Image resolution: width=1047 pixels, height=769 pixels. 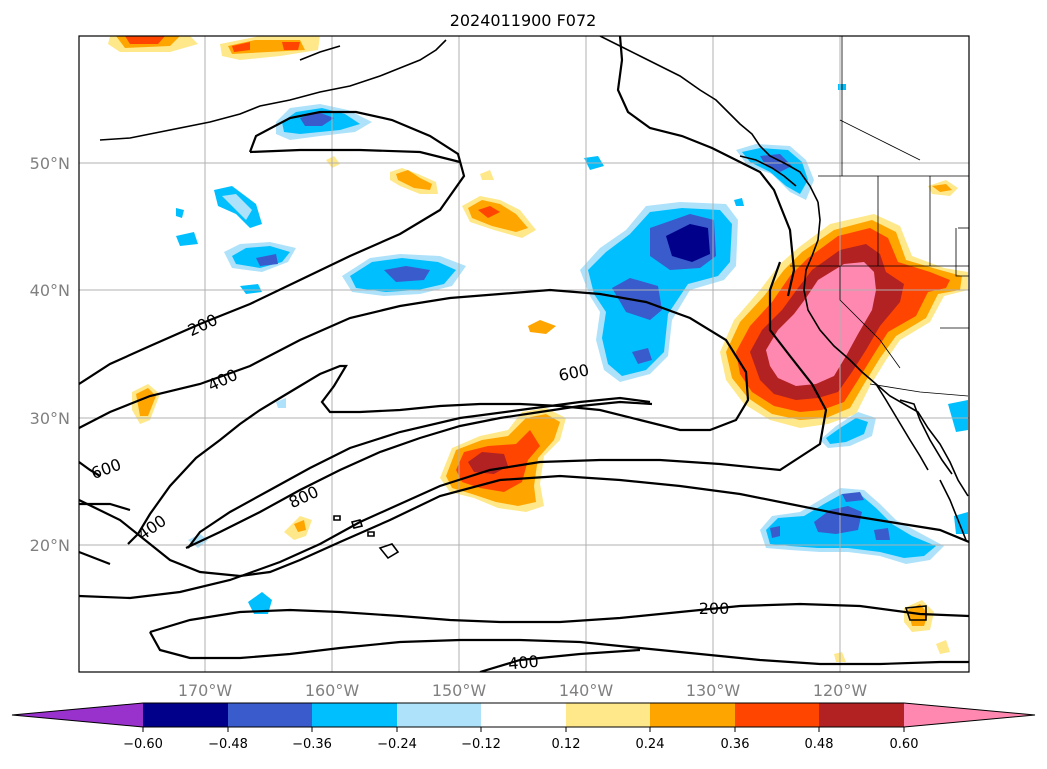 What do you see at coordinates (523, 690) in the screenshot?
I see `longitude-labels: 170°W 160°W 150°W 140°W 130°W 120°W` at bounding box center [523, 690].